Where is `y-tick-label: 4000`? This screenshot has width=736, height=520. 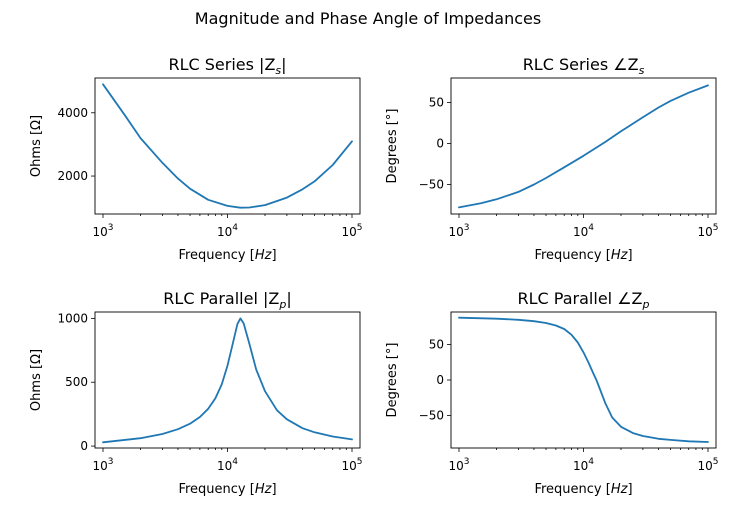 y-tick-label: 4000 is located at coordinates (72, 113).